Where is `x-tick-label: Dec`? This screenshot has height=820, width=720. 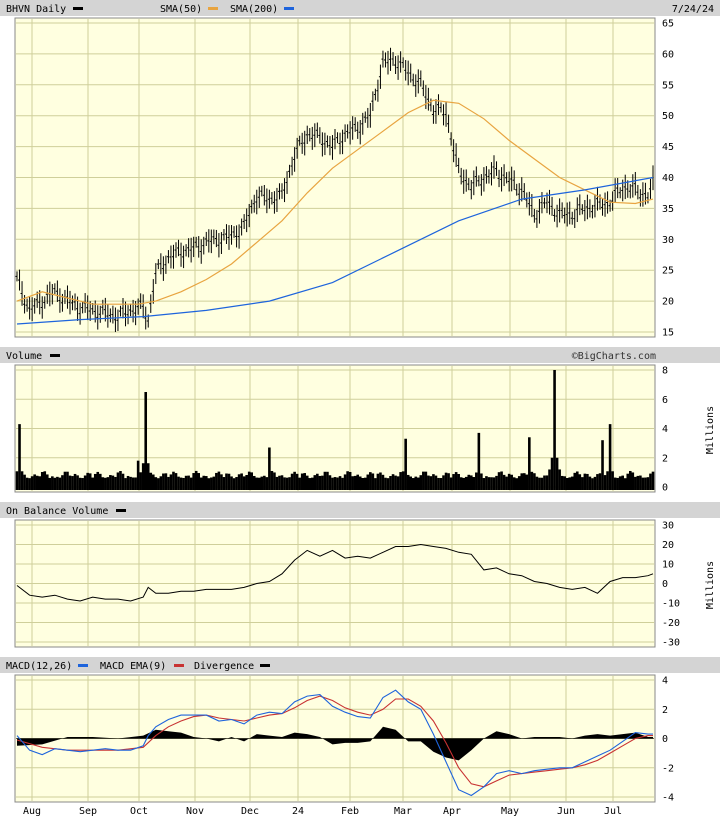 x-tick-label: Dec is located at coordinates (250, 811).